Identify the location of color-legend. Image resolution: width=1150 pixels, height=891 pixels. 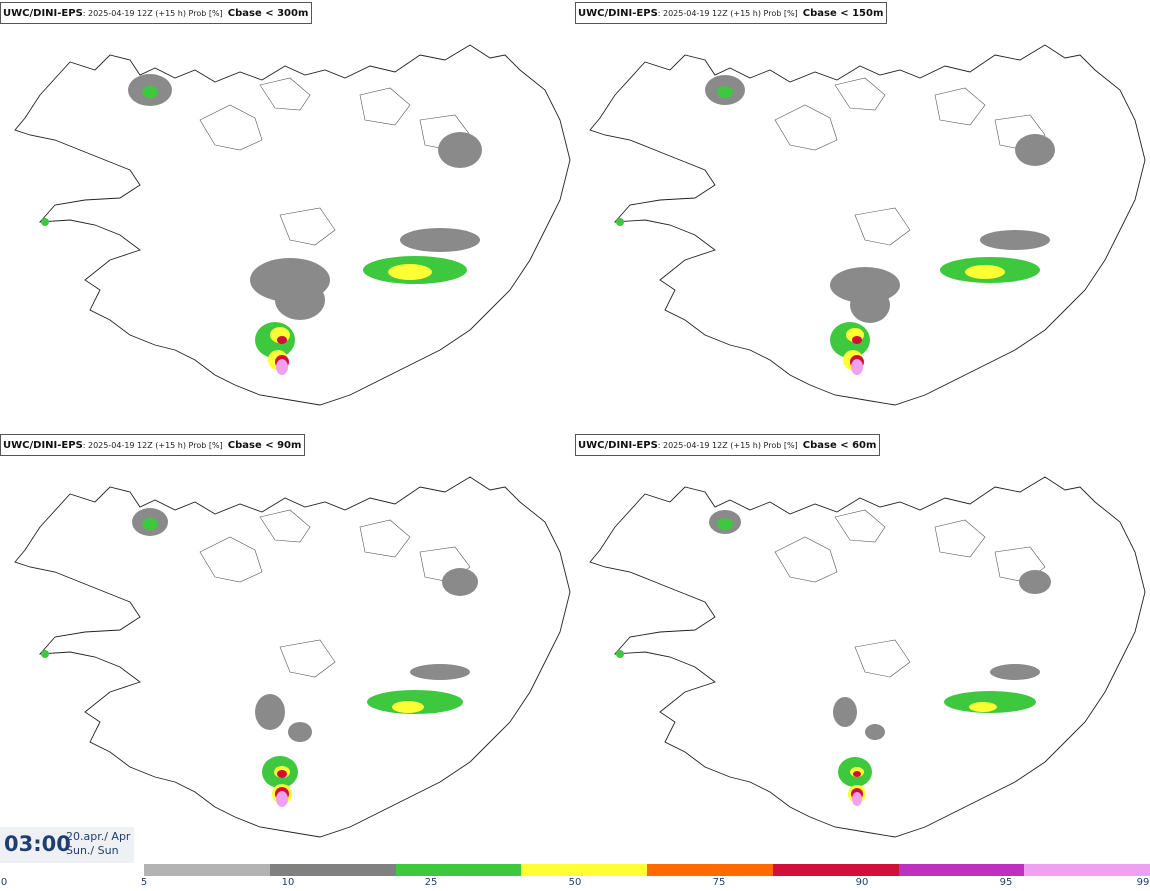
(647, 870).